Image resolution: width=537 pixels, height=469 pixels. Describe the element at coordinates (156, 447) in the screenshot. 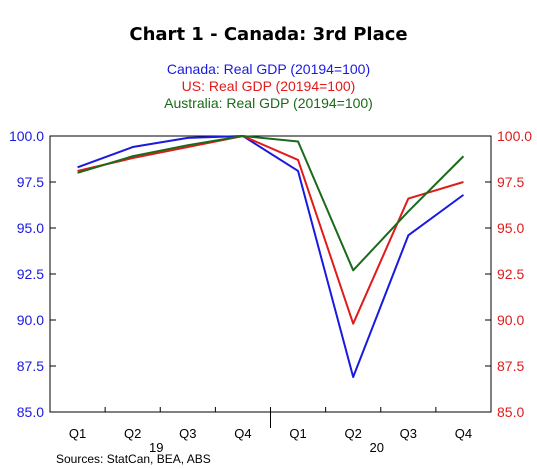

I see `x-year-label: 19` at that location.